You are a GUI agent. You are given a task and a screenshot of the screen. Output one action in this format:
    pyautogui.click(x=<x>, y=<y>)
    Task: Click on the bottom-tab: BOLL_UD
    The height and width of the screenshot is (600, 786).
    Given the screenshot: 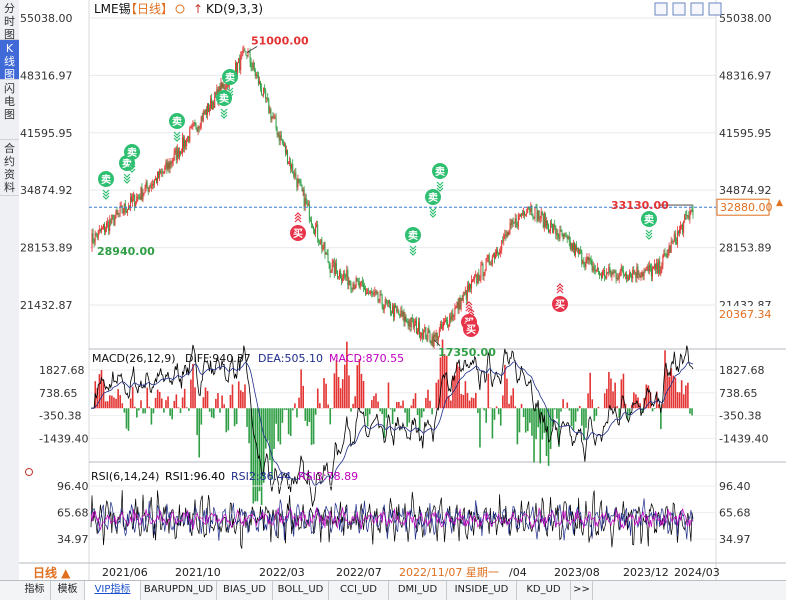 What is the action you would take?
    pyautogui.click(x=301, y=590)
    